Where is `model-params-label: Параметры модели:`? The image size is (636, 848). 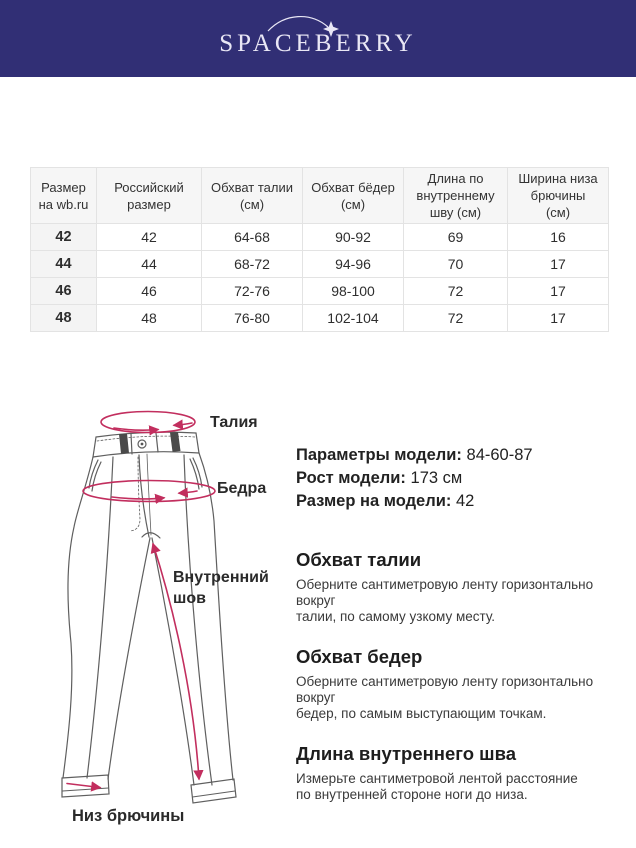 model-params-label: Параметры модели: is located at coordinates (379, 455).